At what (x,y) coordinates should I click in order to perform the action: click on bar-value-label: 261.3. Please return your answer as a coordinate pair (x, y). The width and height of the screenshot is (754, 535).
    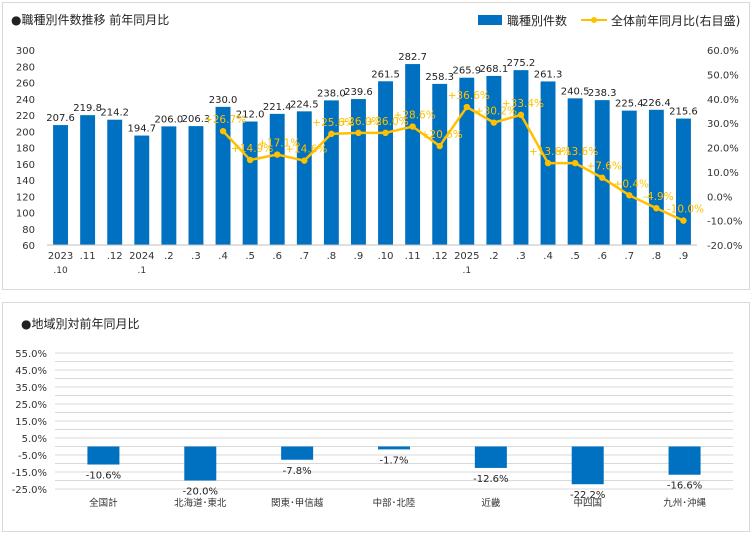
    Looking at the image, I should click on (548, 74).